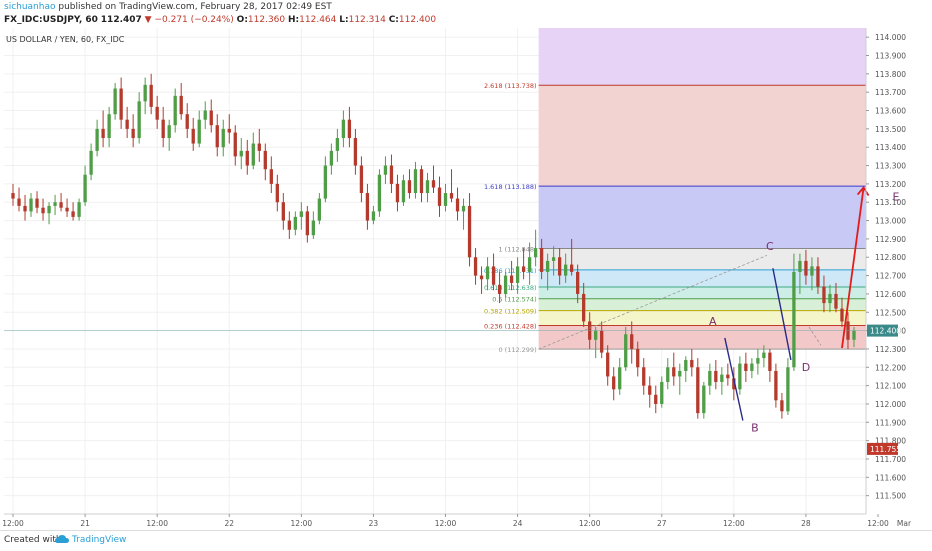 This screenshot has height=551, width=932. I want to click on price-tick-label: 112.200, so click(890, 367).